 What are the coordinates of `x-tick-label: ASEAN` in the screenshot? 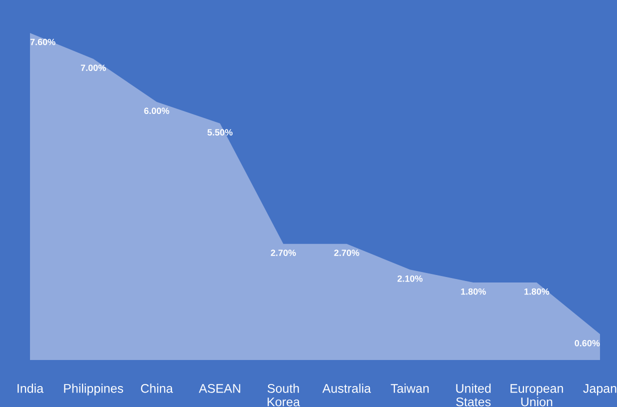 It's located at (219, 388).